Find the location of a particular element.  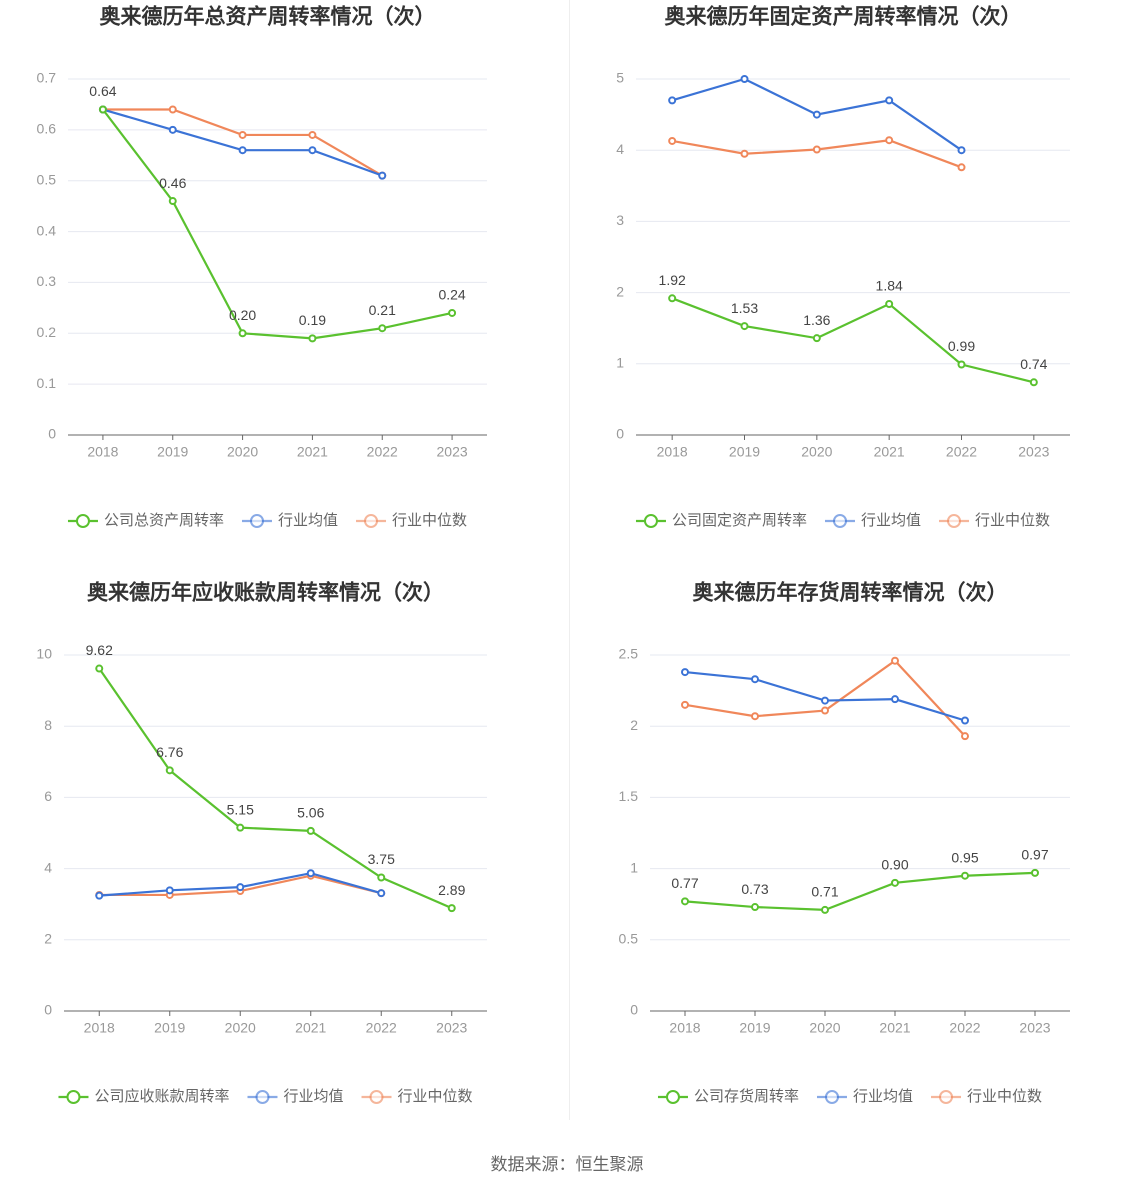

chart-title: 奥来德历年固定资产周转率情况（次） is located at coordinates (843, 17).